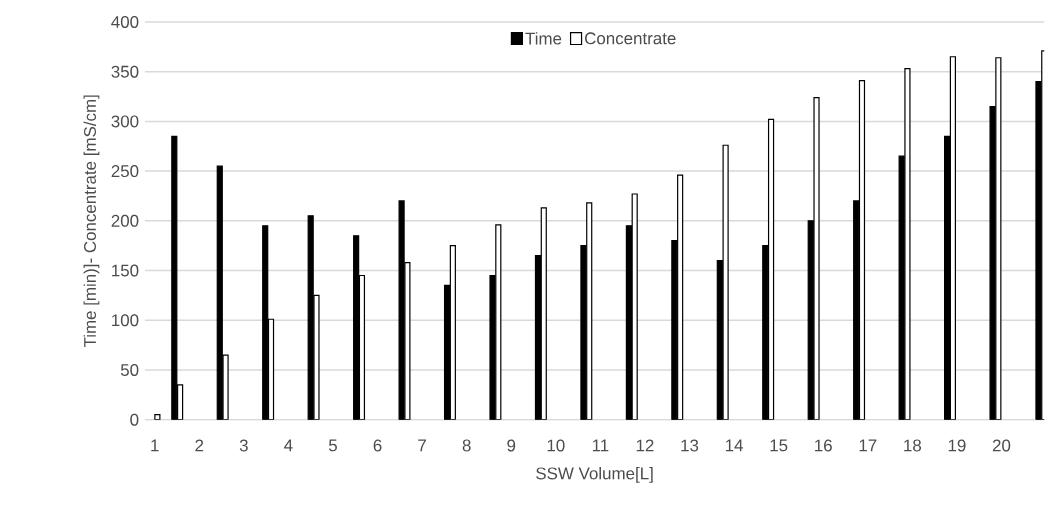 Image resolution: width=1045 pixels, height=527 pixels. Describe the element at coordinates (199, 445) in the screenshot. I see `x-tick-label: 2` at that location.